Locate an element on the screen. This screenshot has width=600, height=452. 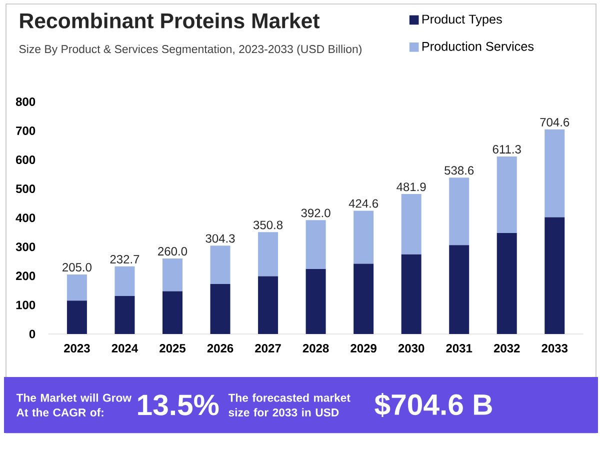
chart-title: Recombinant Proteins Market is located at coordinates (170, 20).